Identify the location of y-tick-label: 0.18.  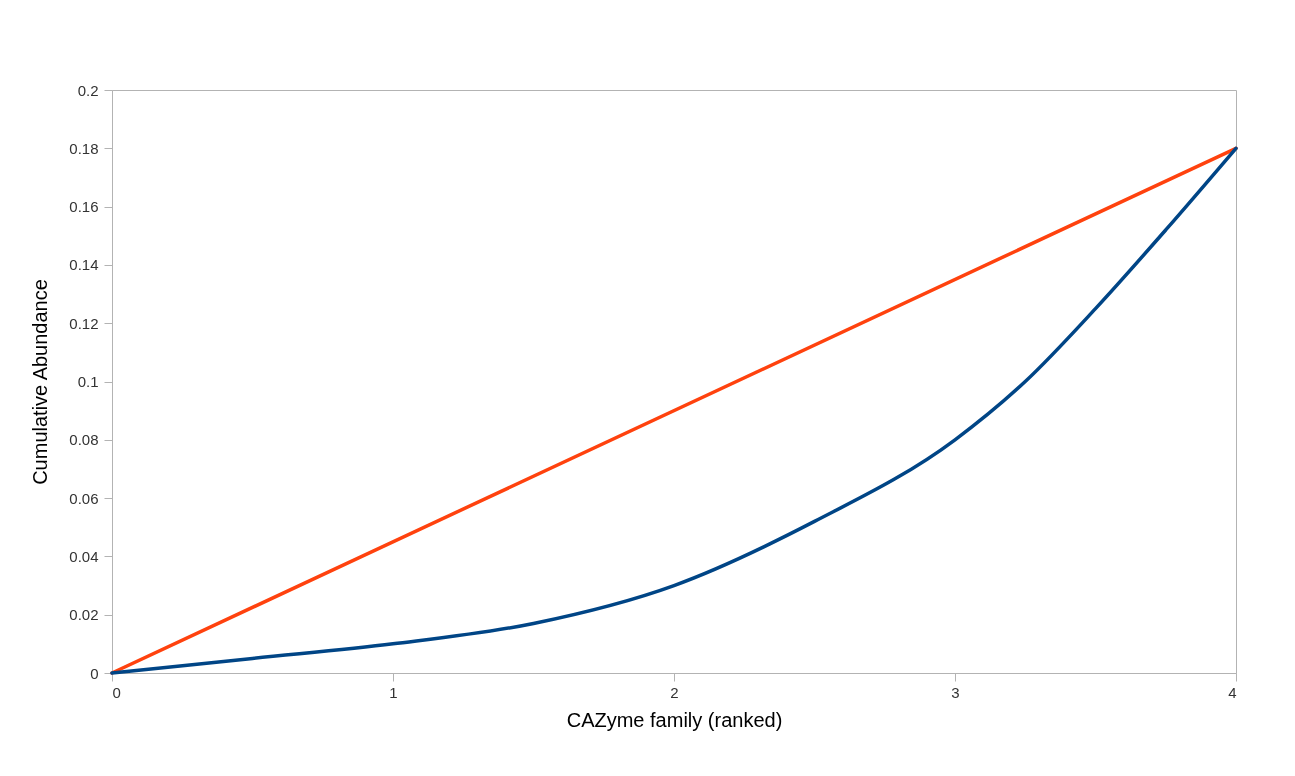
(84, 148).